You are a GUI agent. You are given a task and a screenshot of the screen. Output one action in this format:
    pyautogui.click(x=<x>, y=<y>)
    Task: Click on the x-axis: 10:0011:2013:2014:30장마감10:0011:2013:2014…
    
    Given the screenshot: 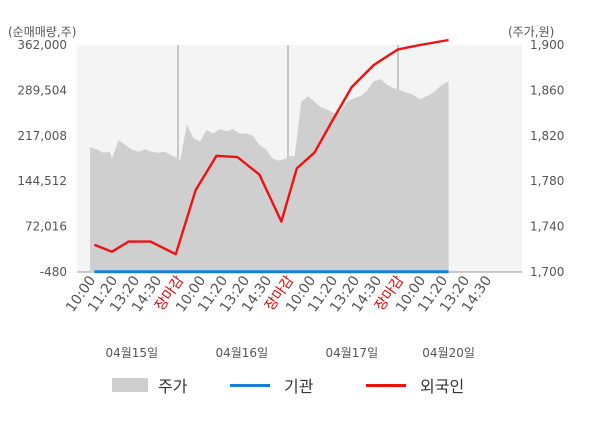 What is the action you would take?
    pyautogui.click(x=279, y=294)
    